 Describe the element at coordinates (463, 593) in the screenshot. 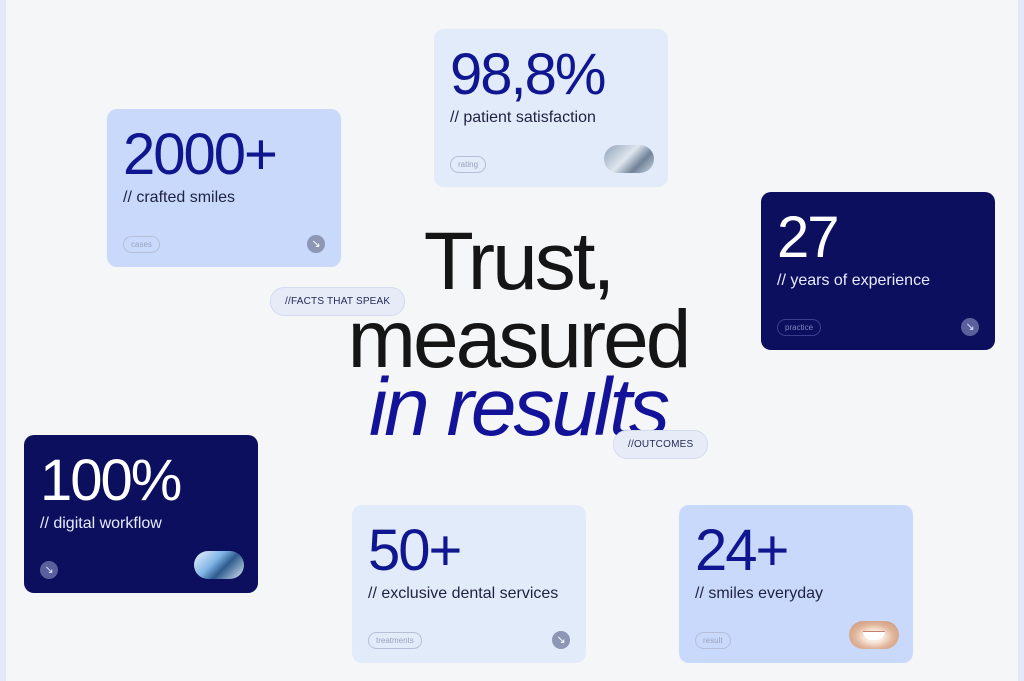

I see `stat-label: // exclusive dental services` at that location.